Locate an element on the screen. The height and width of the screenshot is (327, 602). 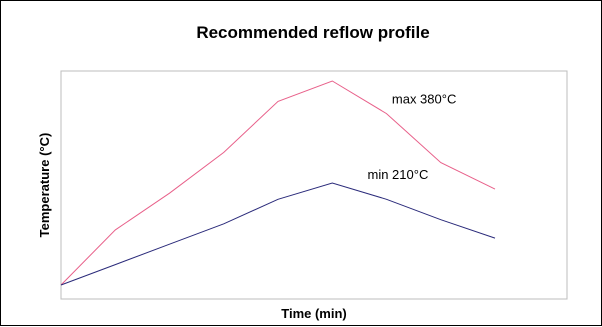
chart-title: Recommended reflow profile is located at coordinates (312, 32).